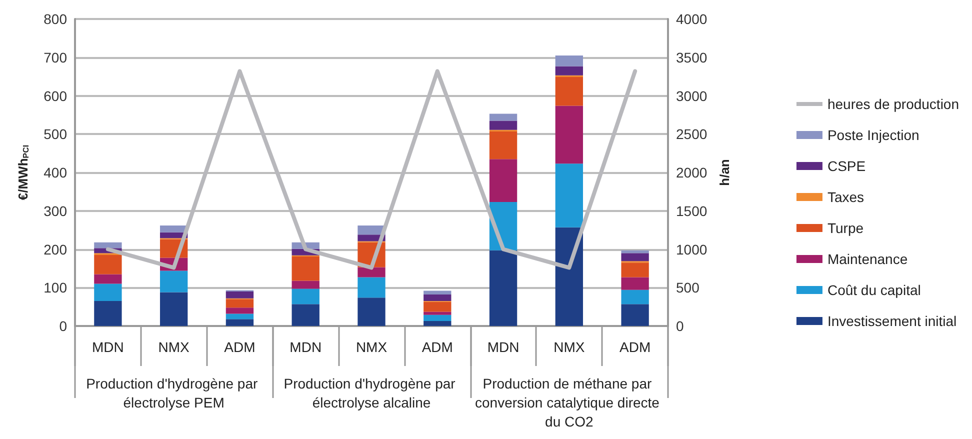 This screenshot has height=439, width=972. What do you see at coordinates (56, 288) in the screenshot?
I see `y-tick-label: 100` at bounding box center [56, 288].